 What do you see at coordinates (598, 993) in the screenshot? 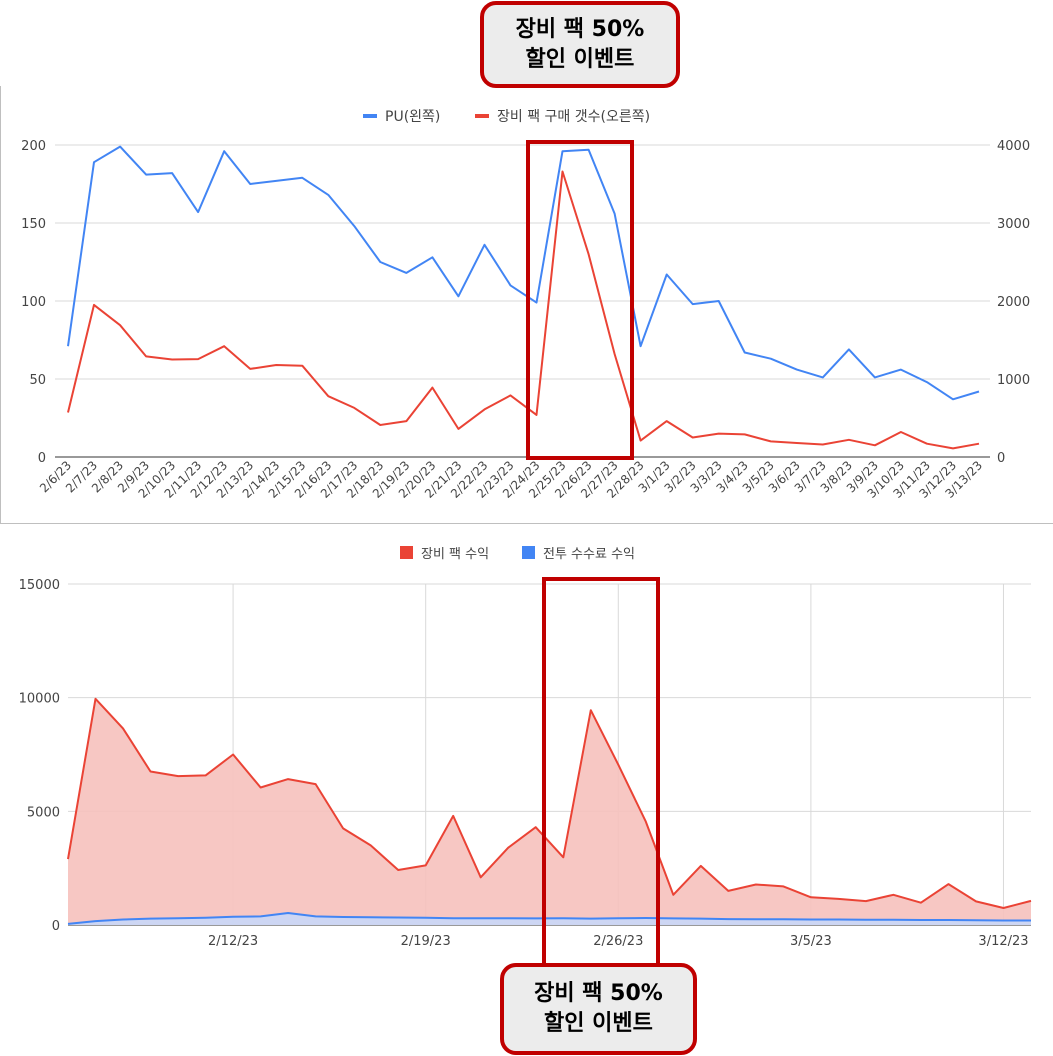
I see `callout-bottom-line-1: 장비 팩 50%` at bounding box center [598, 993].